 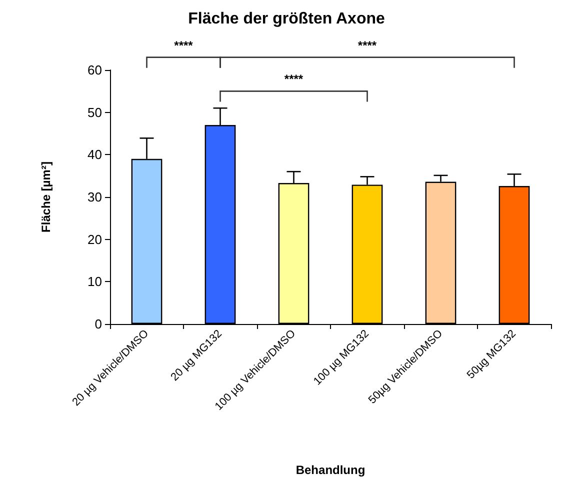 What do you see at coordinates (95, 70) in the screenshot?
I see `y-tick-label: 60` at bounding box center [95, 70].